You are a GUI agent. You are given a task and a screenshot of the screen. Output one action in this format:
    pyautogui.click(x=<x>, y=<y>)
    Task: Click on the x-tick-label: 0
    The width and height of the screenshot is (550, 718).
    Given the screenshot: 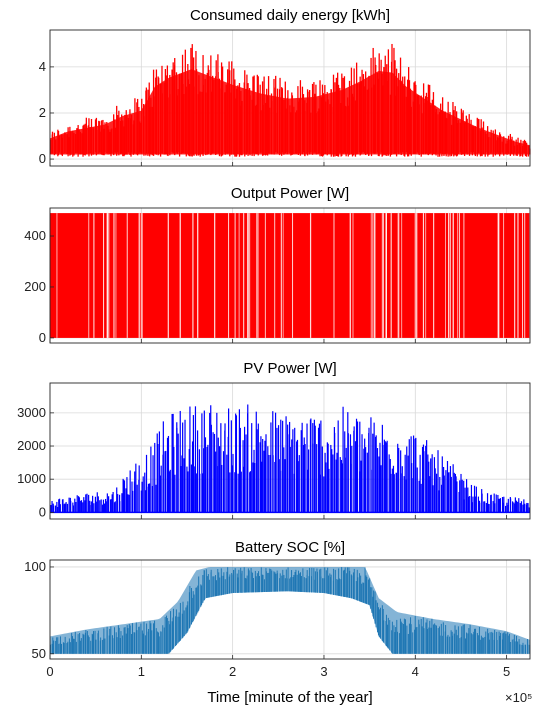 What is the action you would take?
    pyautogui.click(x=49, y=671)
    